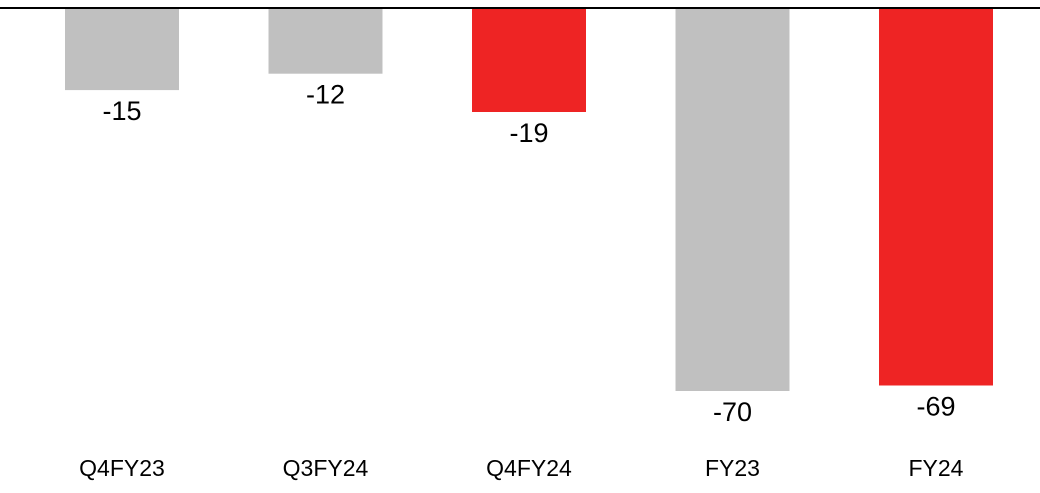 The height and width of the screenshot is (493, 1040). I want to click on value-label-q4fy24: -19, so click(528, 133).